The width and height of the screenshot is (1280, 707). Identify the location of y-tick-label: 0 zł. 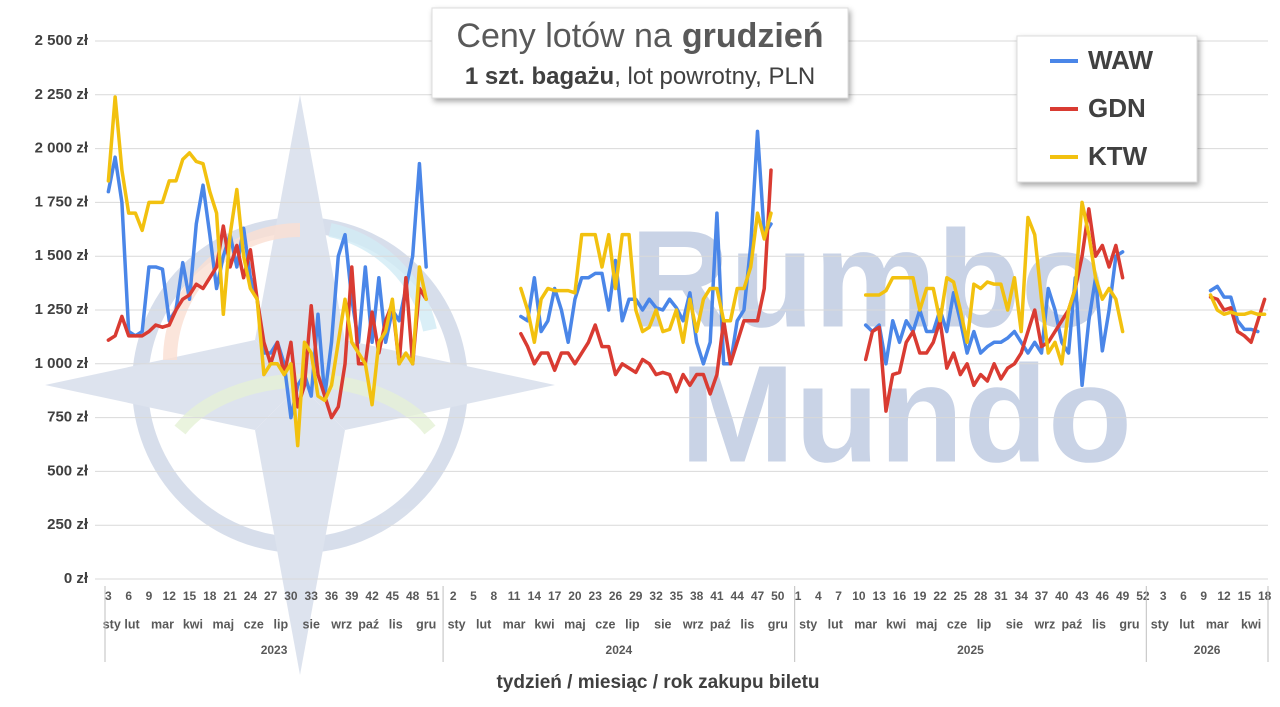
(76, 578).